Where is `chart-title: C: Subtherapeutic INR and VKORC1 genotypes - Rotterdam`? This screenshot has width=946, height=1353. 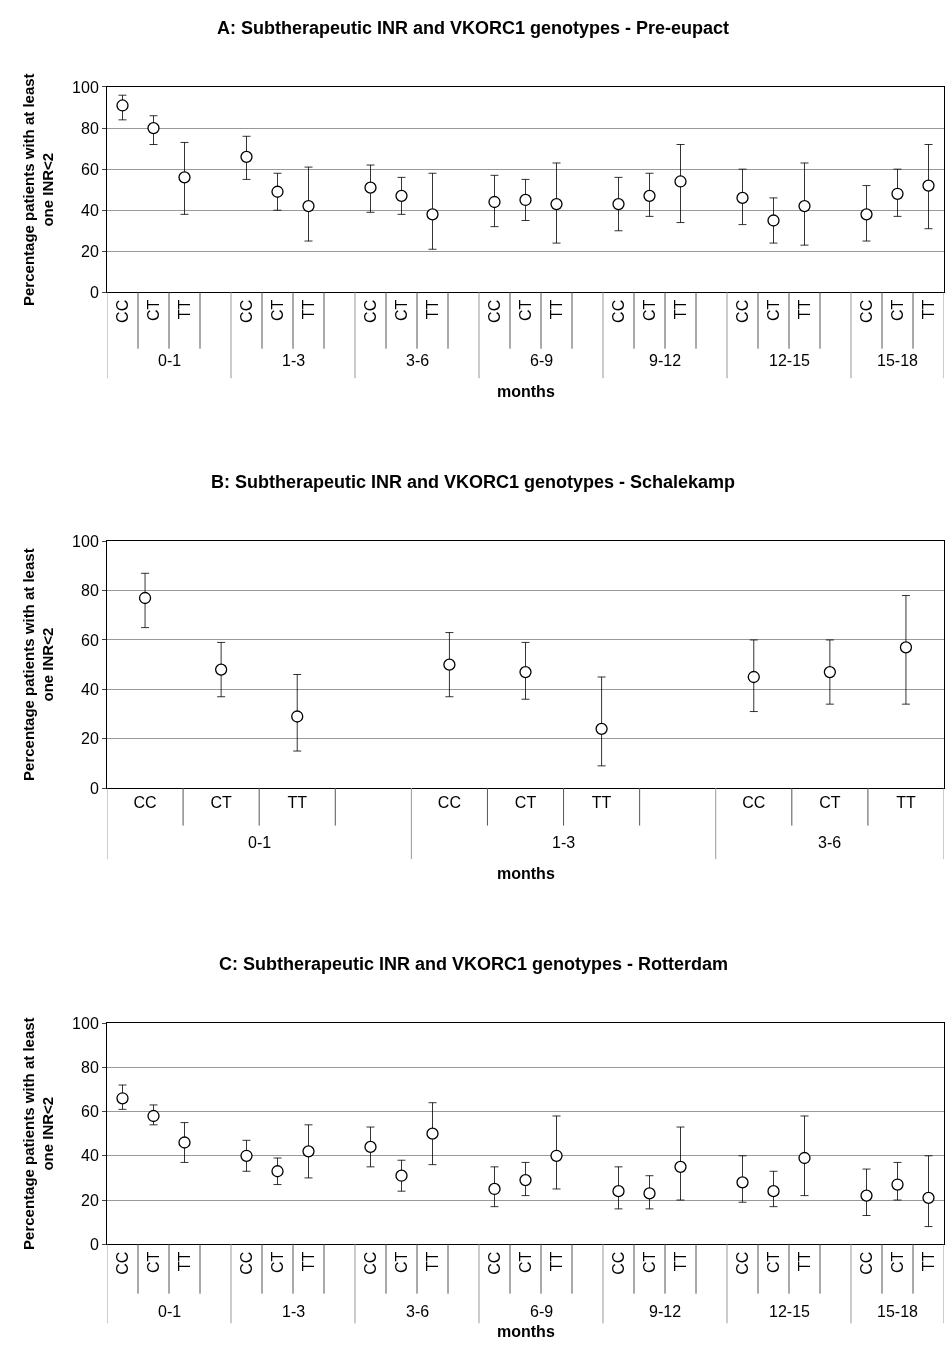 chart-title: C: Subtherapeutic INR and VKORC1 genotypes - Rotterdam is located at coordinates (474, 964).